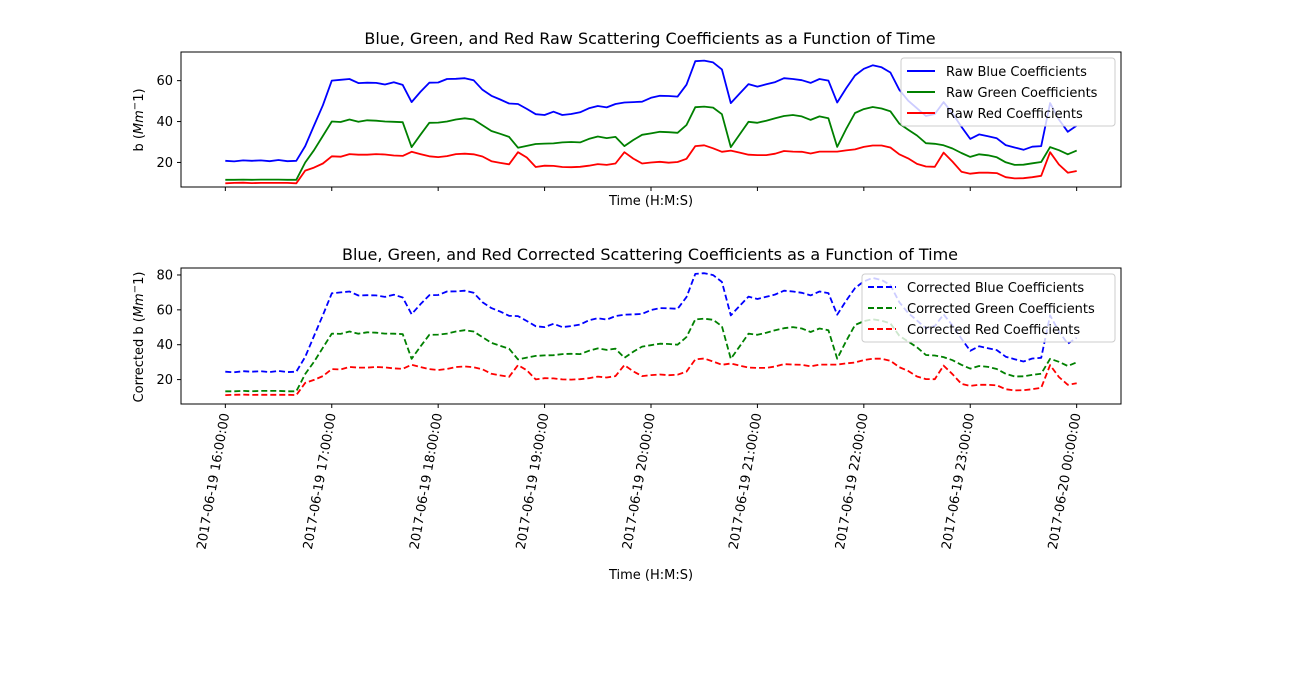  What do you see at coordinates (1014, 114) in the screenshot?
I see `raw-legend-label-red: Raw Red Coefficients` at bounding box center [1014, 114].